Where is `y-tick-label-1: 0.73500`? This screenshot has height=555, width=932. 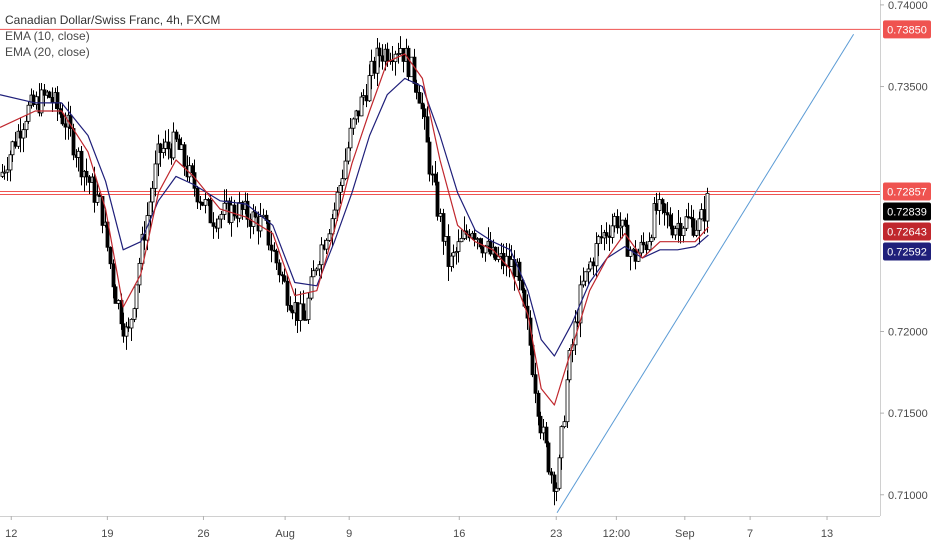
y-tick-label-1: 0.73500 is located at coordinates (908, 88).